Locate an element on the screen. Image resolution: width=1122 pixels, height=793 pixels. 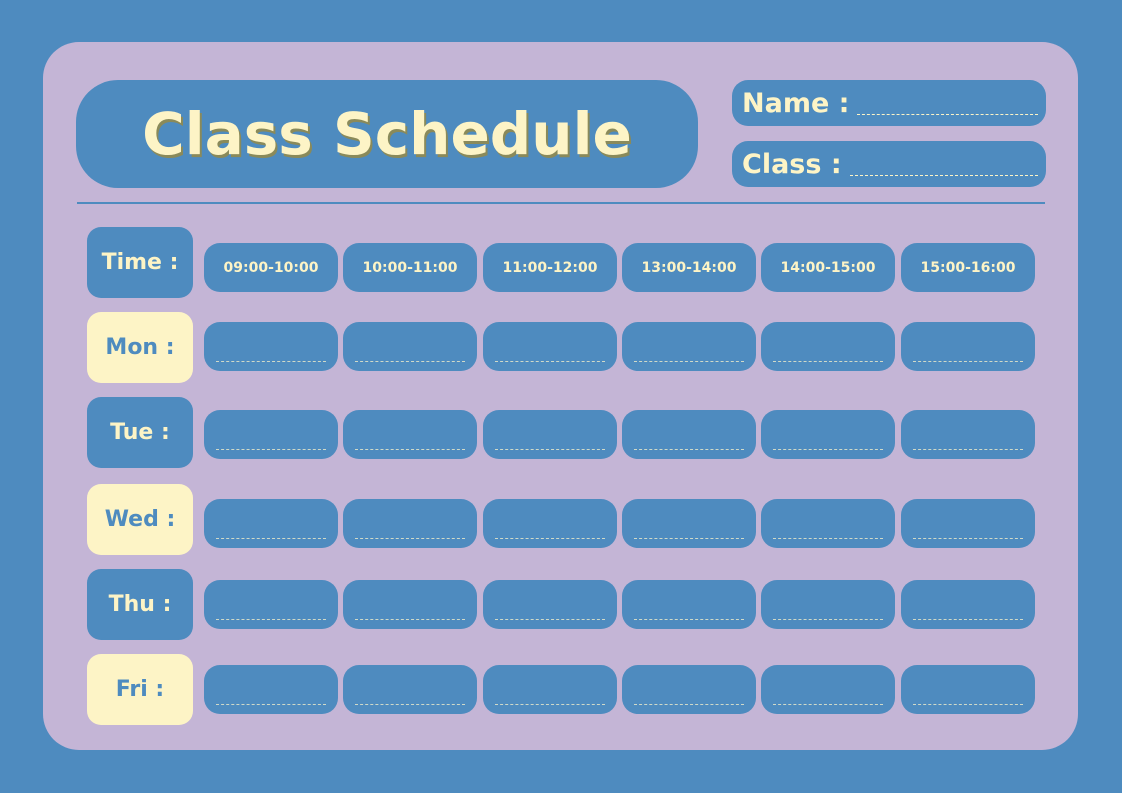
time-slot-header: 11:00-12:00 is located at coordinates (550, 267).